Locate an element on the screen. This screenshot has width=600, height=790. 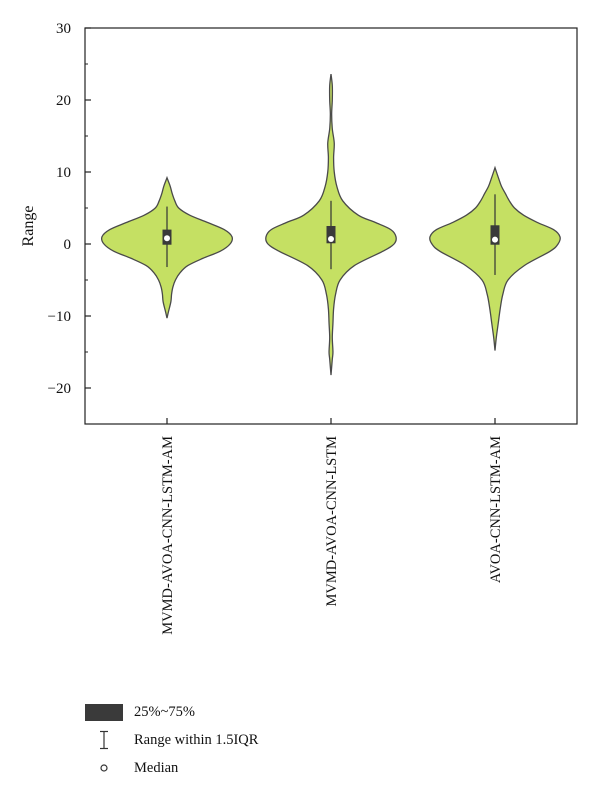
x-category-label: MVMD-AVOA-CNN-LSTM-AM is located at coordinates (168, 535).